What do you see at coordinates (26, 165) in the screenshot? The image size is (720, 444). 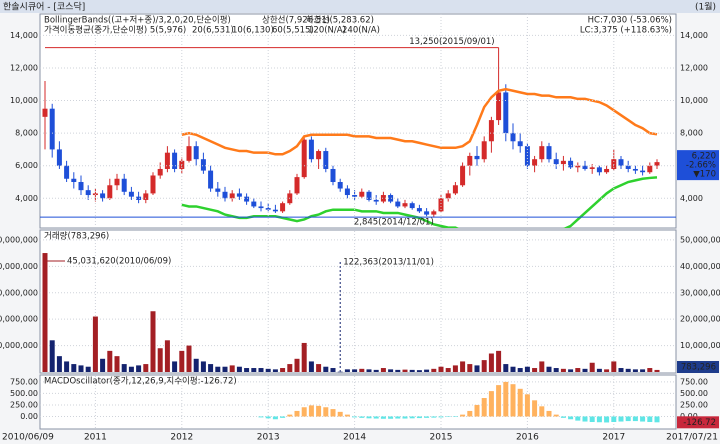 I see `y-tick-label: 6,000` at bounding box center [26, 165].